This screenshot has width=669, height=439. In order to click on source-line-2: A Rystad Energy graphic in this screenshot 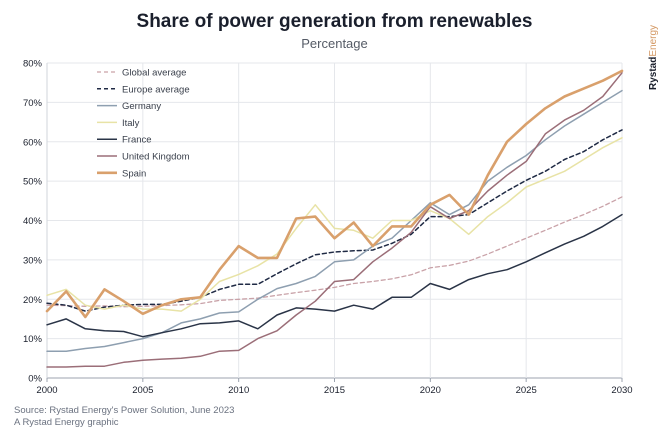, I will do `click(66, 422)`.